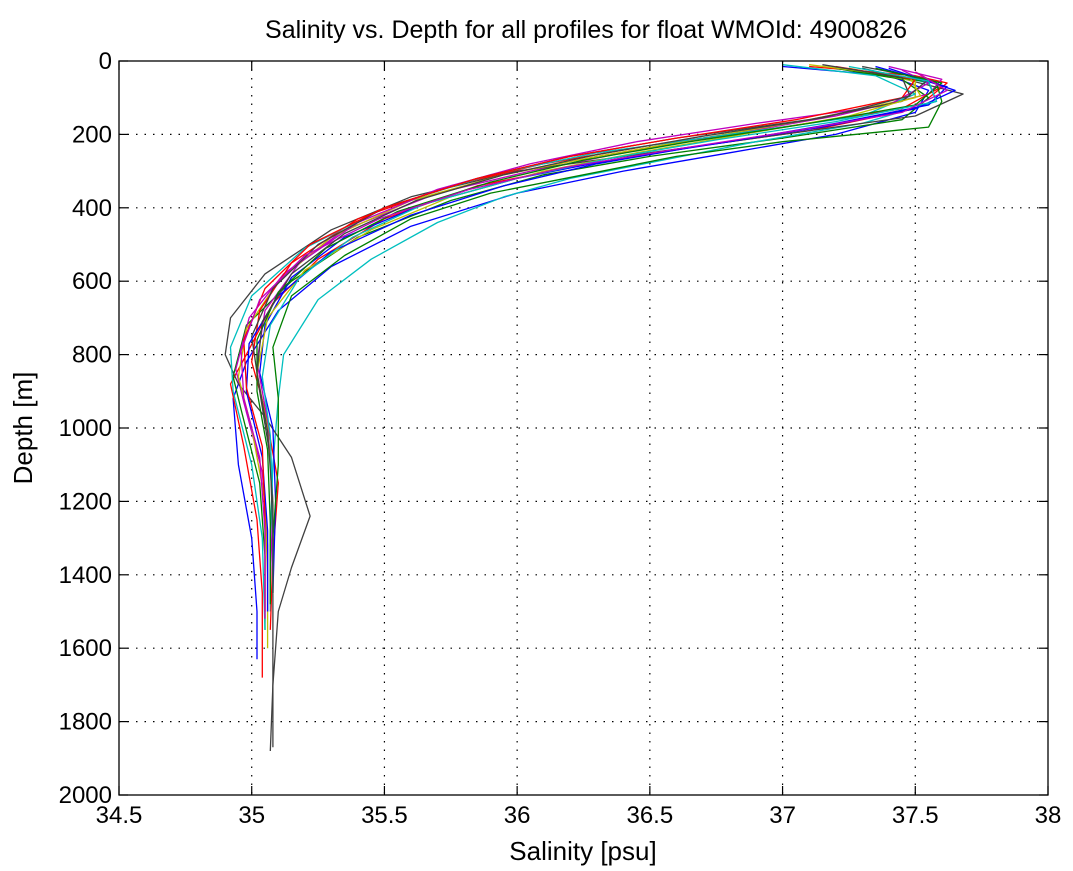 The width and height of the screenshot is (1073, 871). I want to click on y-tick-label: 1400, so click(85, 575).